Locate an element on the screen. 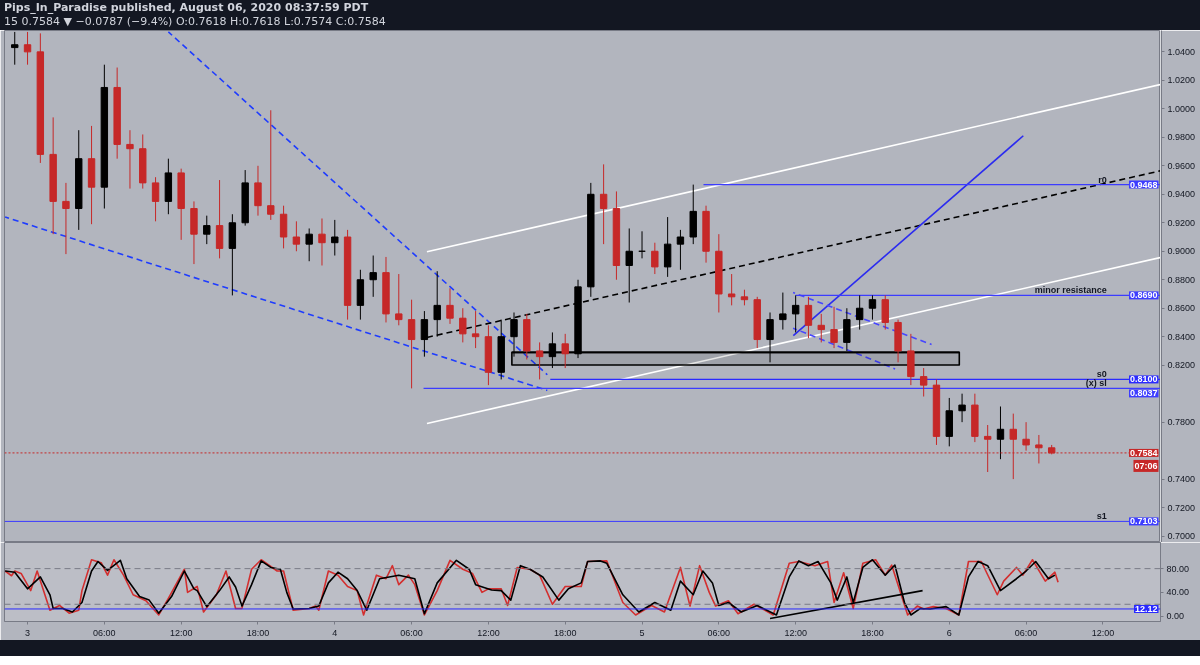  y-tick-label: 0.9200 is located at coordinates (1181, 222).